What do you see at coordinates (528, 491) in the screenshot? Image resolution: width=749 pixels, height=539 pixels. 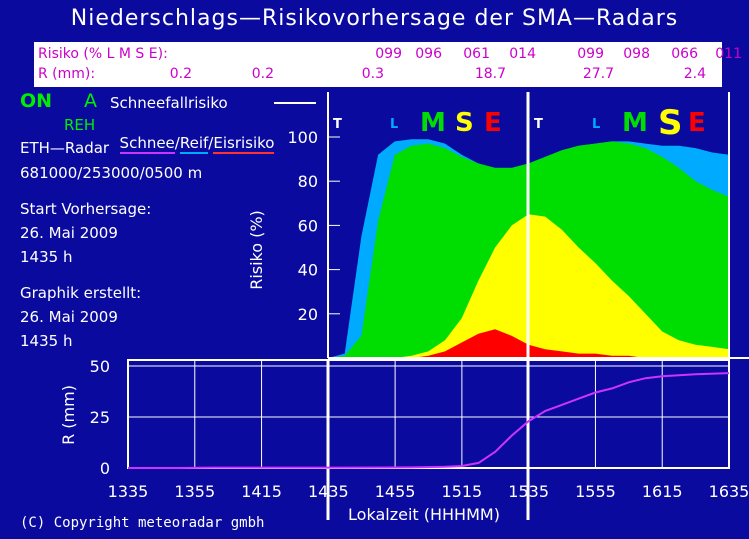 I see `x-tick-label: 1535` at bounding box center [528, 491].